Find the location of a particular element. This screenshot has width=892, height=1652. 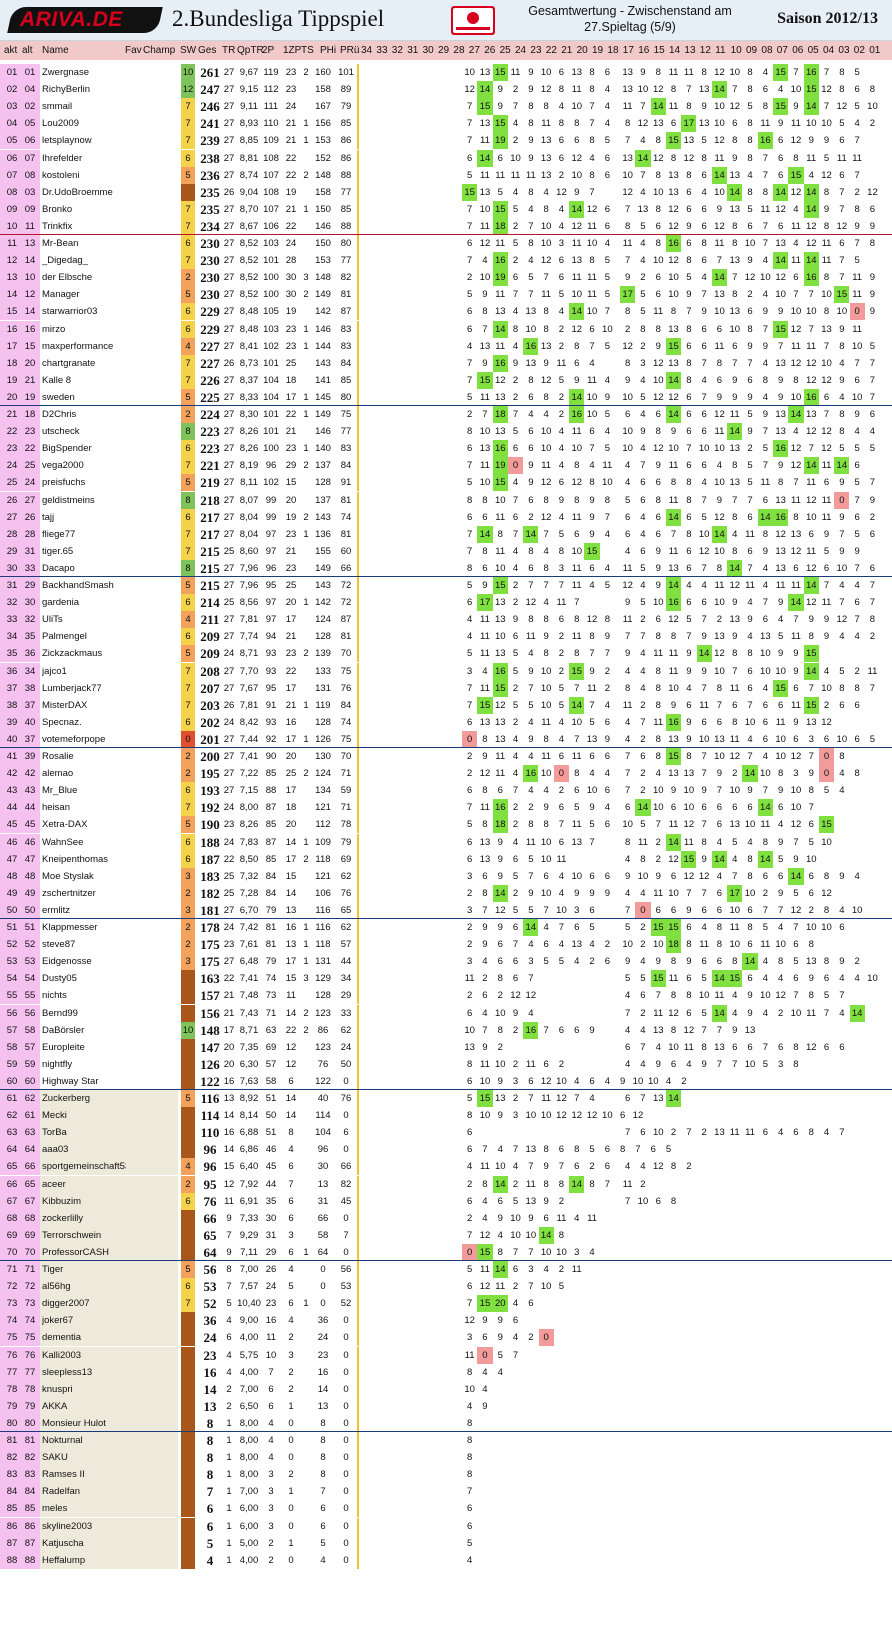

player-name: vega2000 is located at coordinates (63, 465).